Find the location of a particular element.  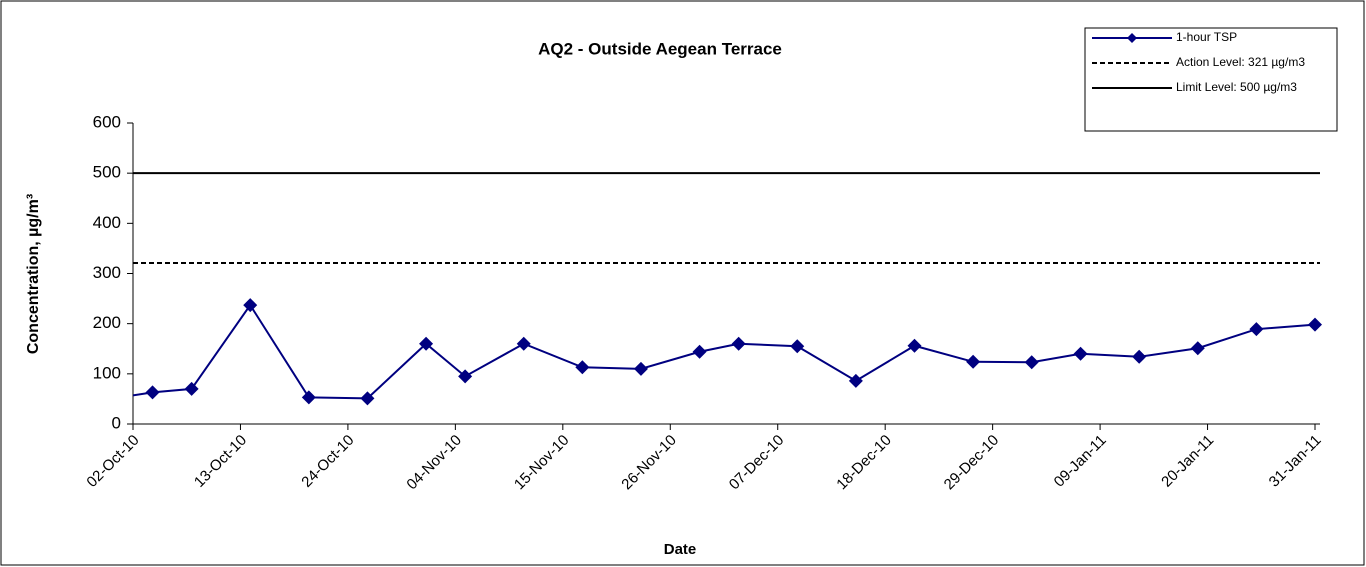

legend-marker is located at coordinates (1132, 38).